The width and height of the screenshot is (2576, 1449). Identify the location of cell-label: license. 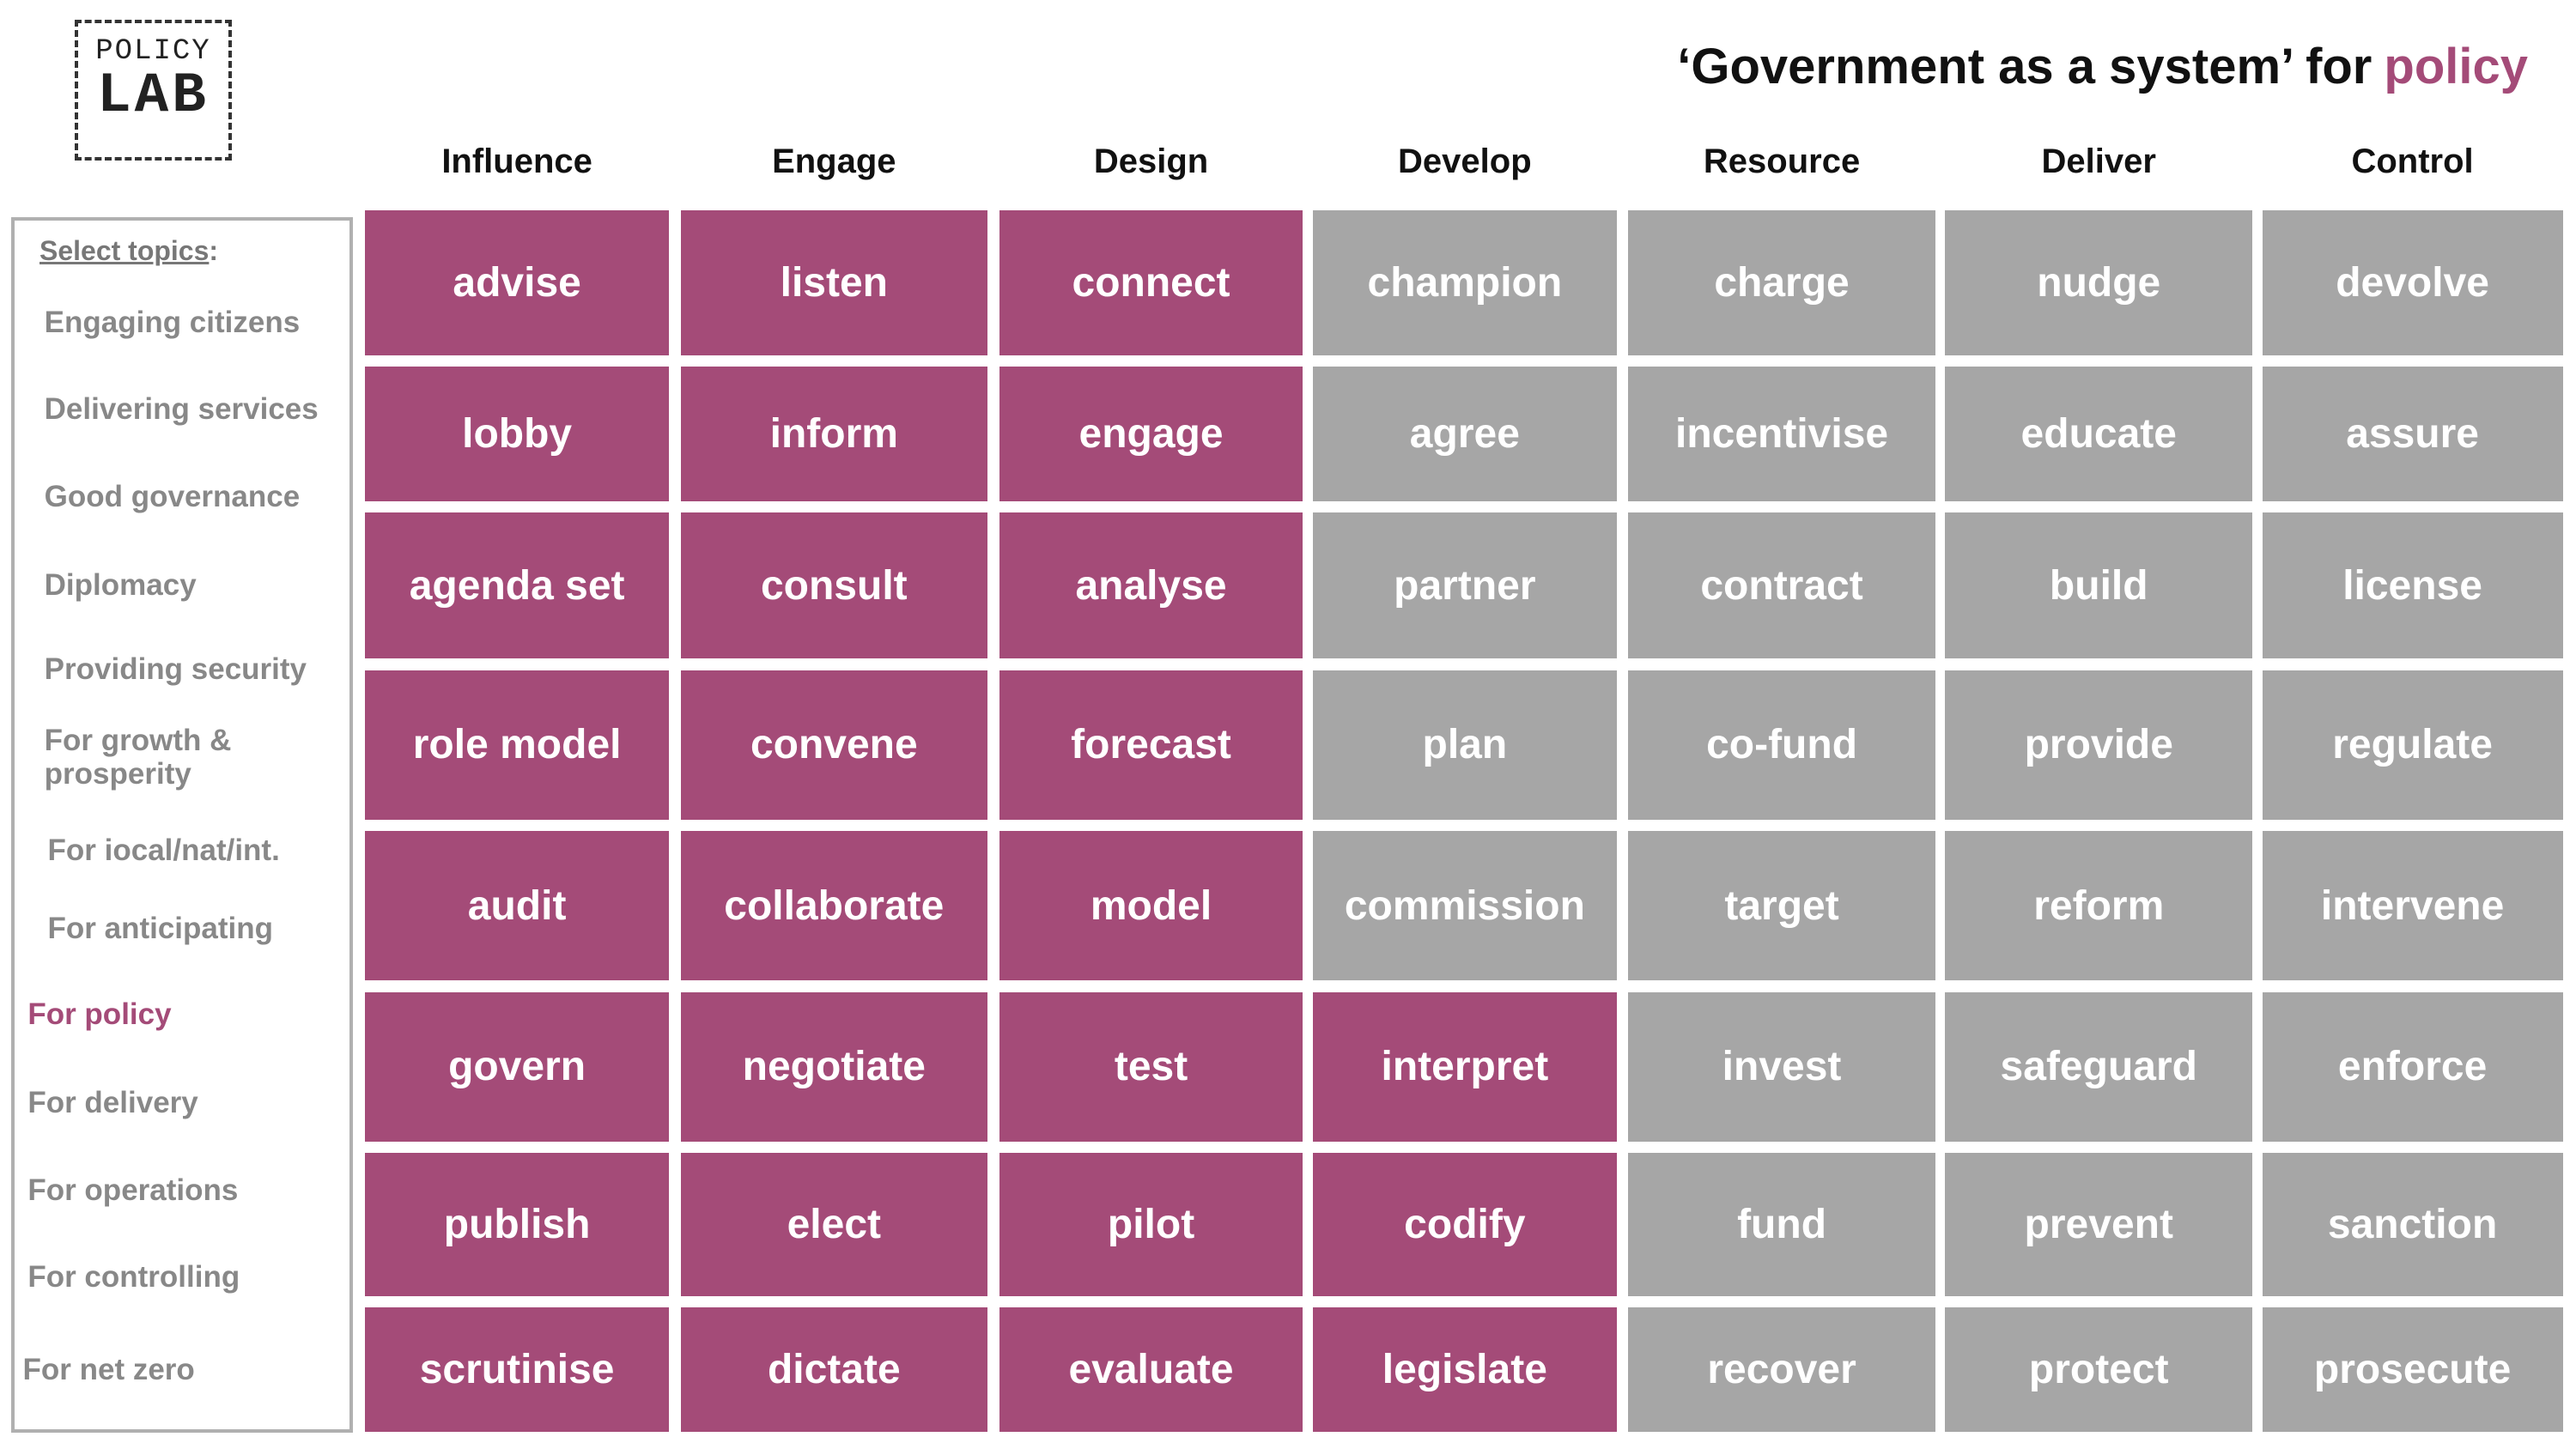
(2412, 585).